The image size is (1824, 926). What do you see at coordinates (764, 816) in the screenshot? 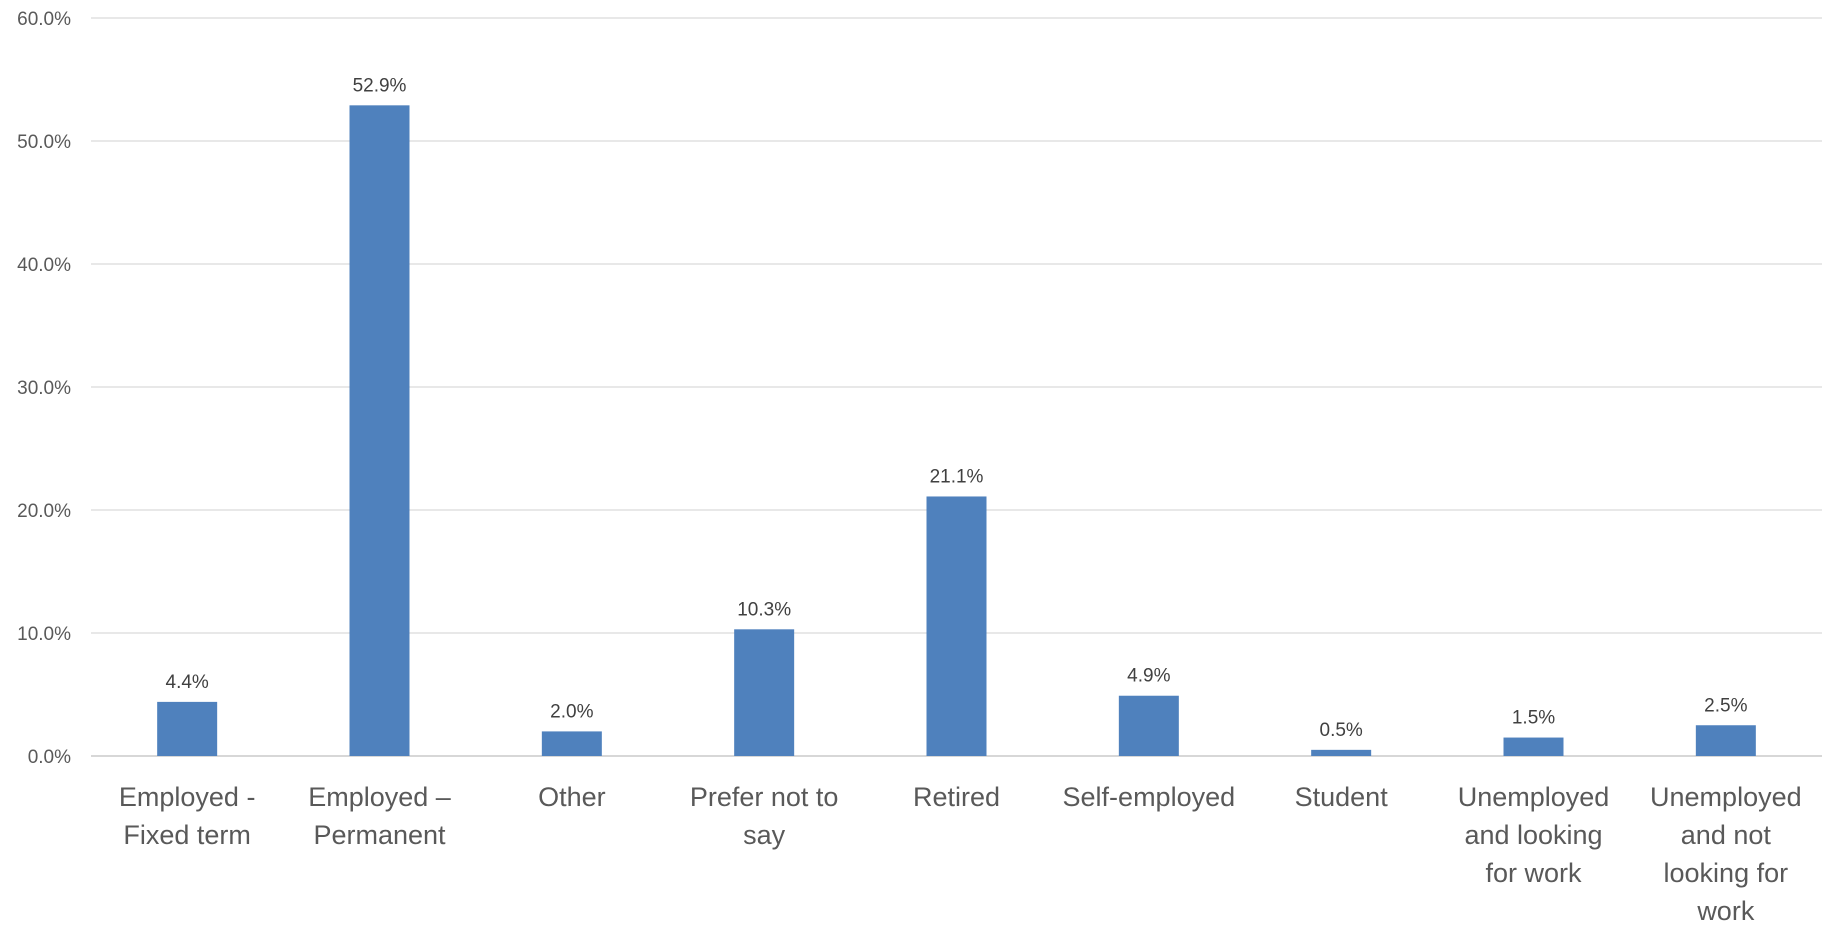
I see `category-label: Prefer not to say` at bounding box center [764, 816].